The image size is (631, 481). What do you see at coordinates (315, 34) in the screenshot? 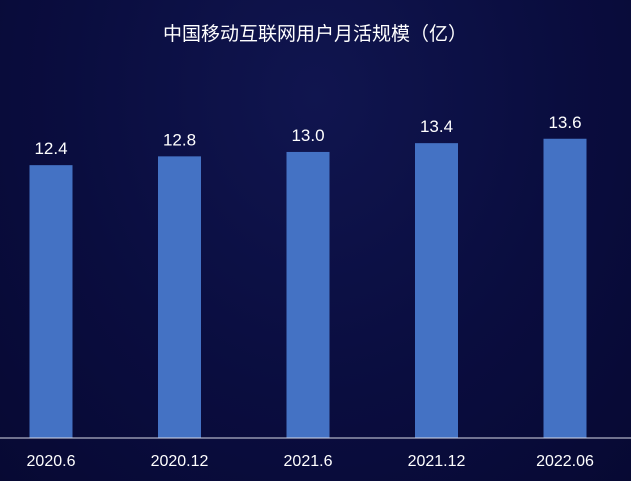
I see `chart-title: 中国移动互联网用户月活规模（亿）` at bounding box center [315, 34].